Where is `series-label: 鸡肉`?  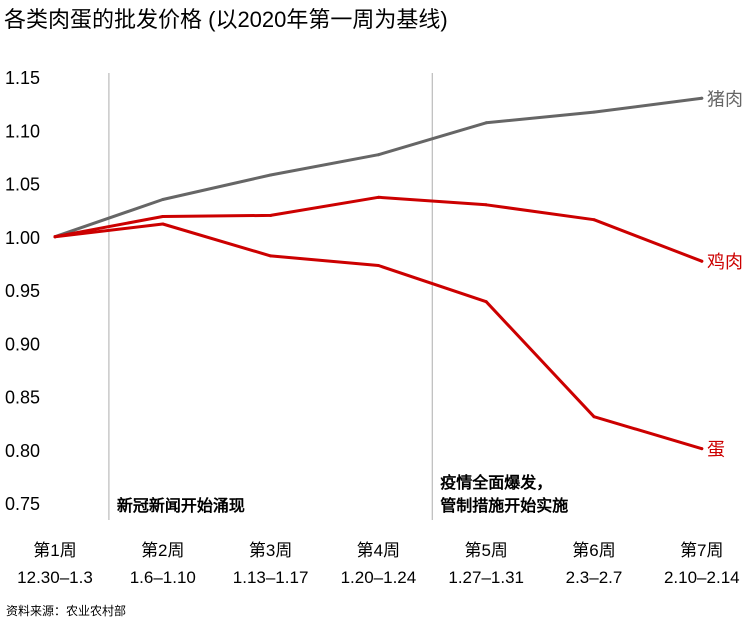 series-label: 鸡肉 is located at coordinates (725, 262).